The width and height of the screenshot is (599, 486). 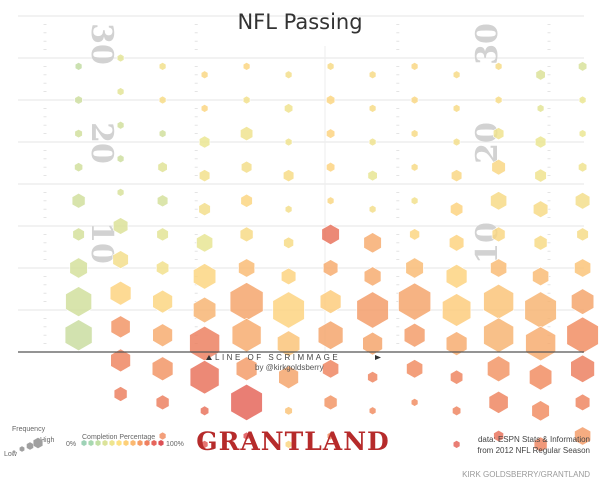 I want to click on source-line-2: from 2012 NFL Regular Season, so click(x=533, y=450).